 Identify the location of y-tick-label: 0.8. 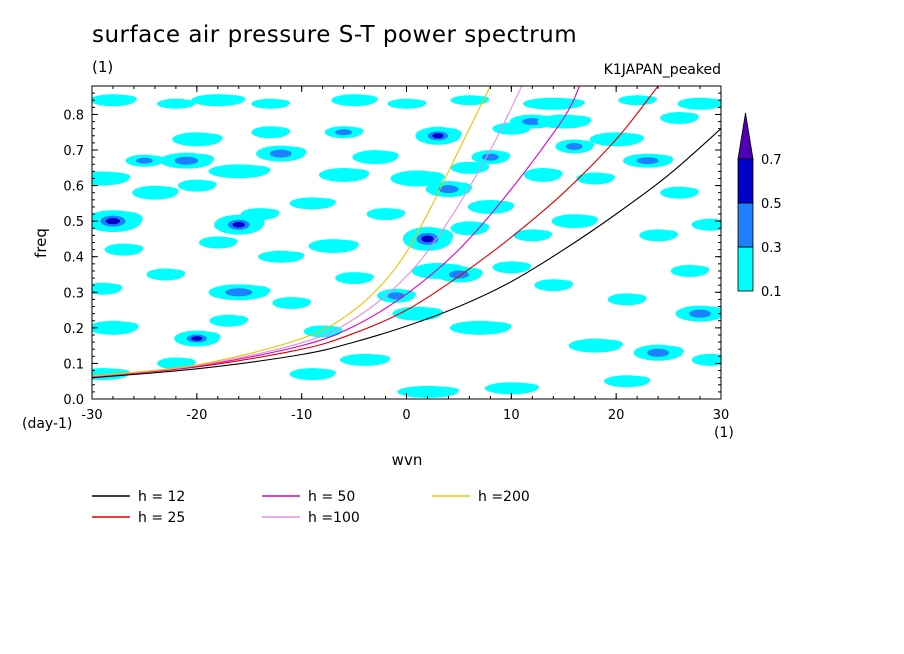
(73, 115).